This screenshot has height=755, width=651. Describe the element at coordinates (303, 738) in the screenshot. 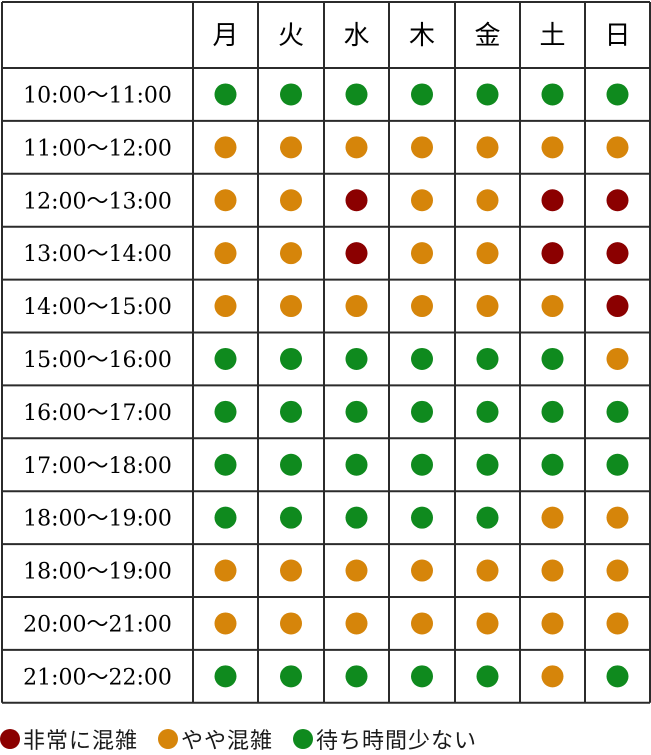

I see `legend-dot-low` at that location.